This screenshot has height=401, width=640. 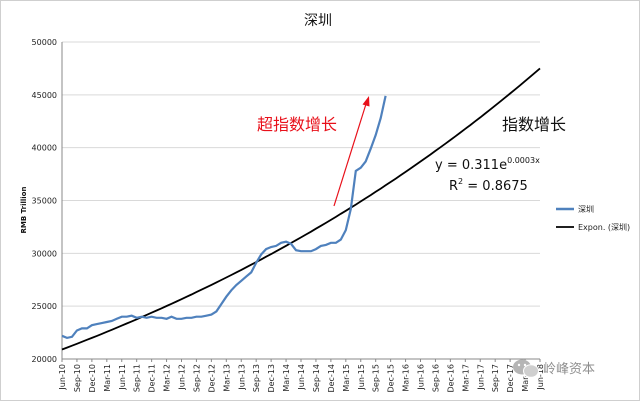 What do you see at coordinates (77, 378) in the screenshot?
I see `x-tick-label: Sep-10` at bounding box center [77, 378].